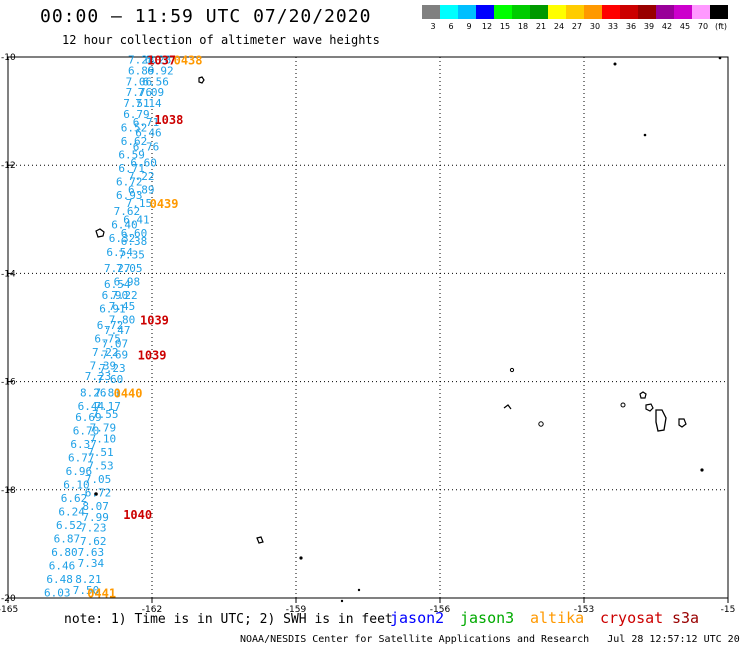 The width and height of the screenshot is (740, 650). What do you see at coordinates (440, 610) in the screenshot?
I see `x-tick-label: -156` at bounding box center [440, 610].